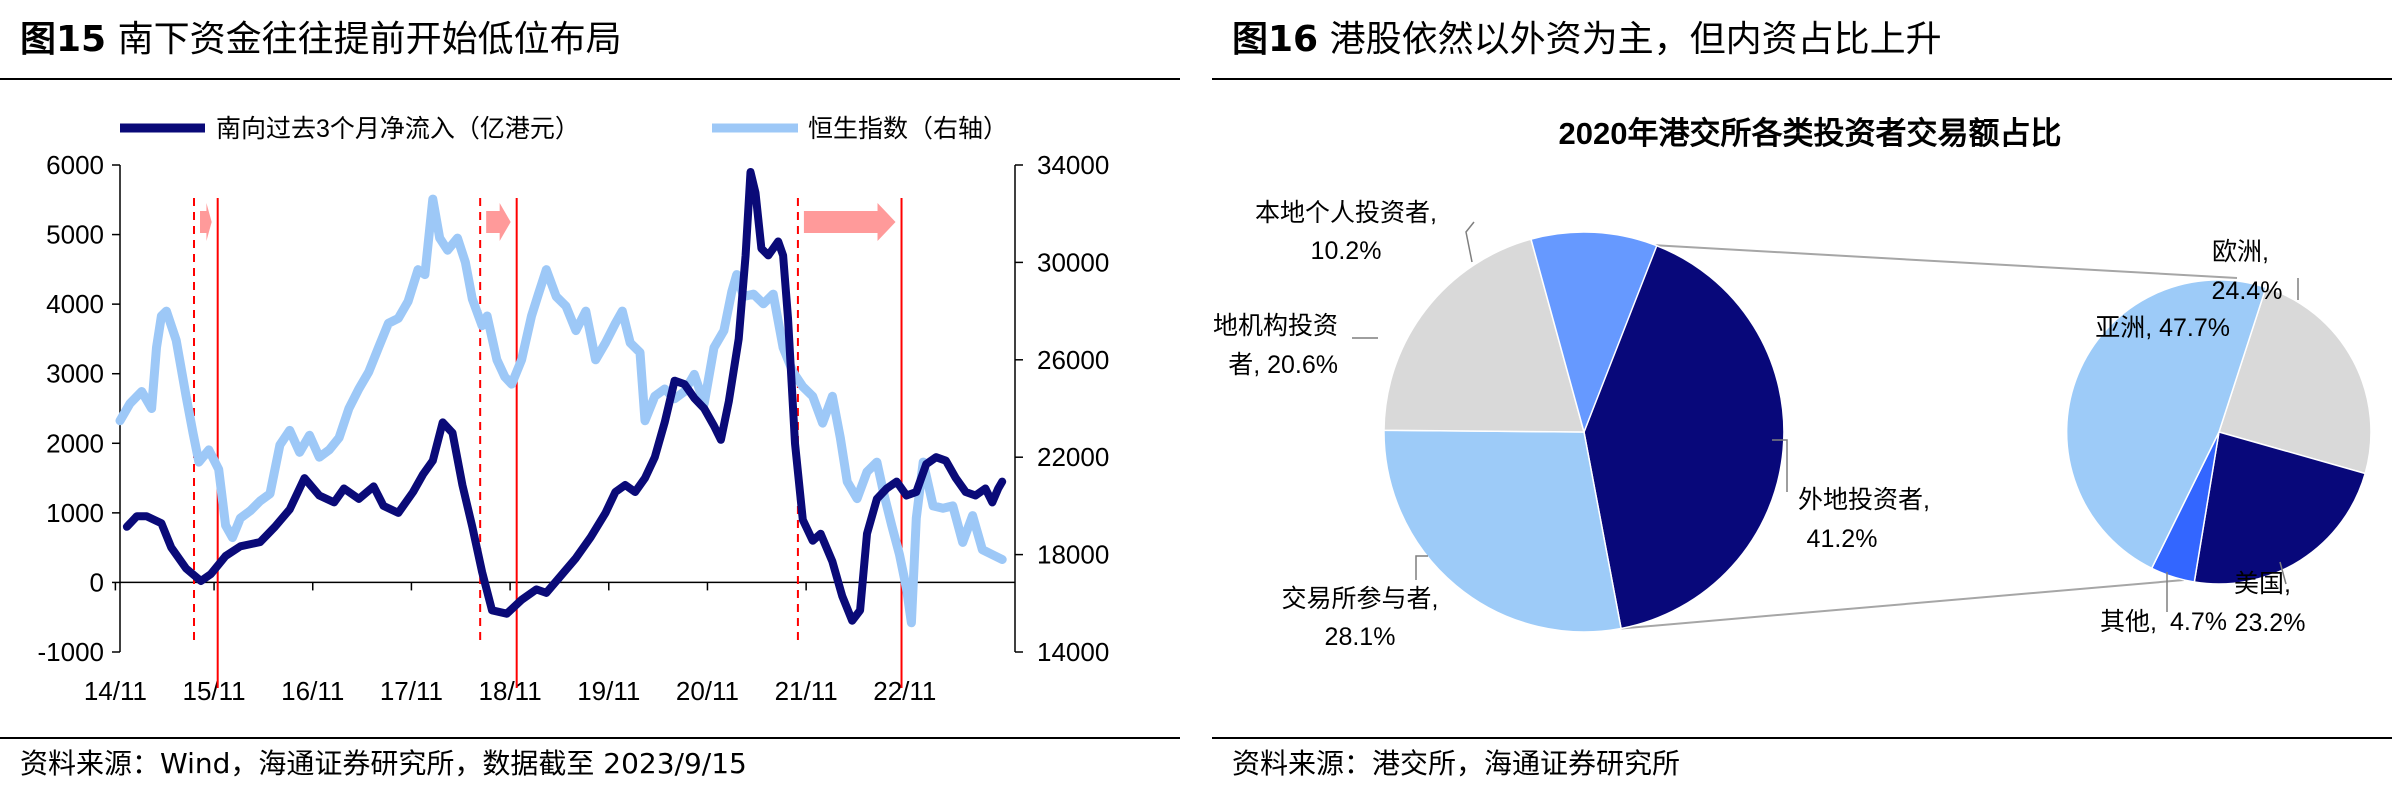 The width and height of the screenshot is (2392, 792). I want to click on label-individual-name: 本地个人投资者,, so click(1346, 213).